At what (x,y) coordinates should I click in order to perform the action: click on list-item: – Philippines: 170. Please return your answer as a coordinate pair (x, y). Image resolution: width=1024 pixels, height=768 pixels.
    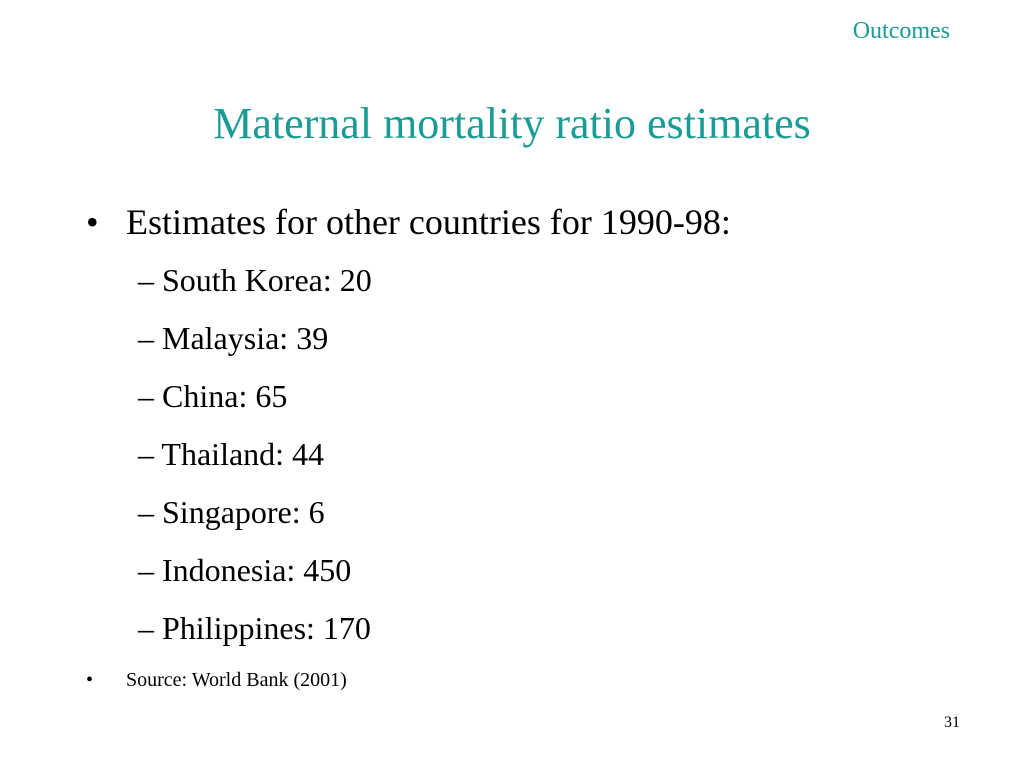
    Looking at the image, I should click on (254, 628).